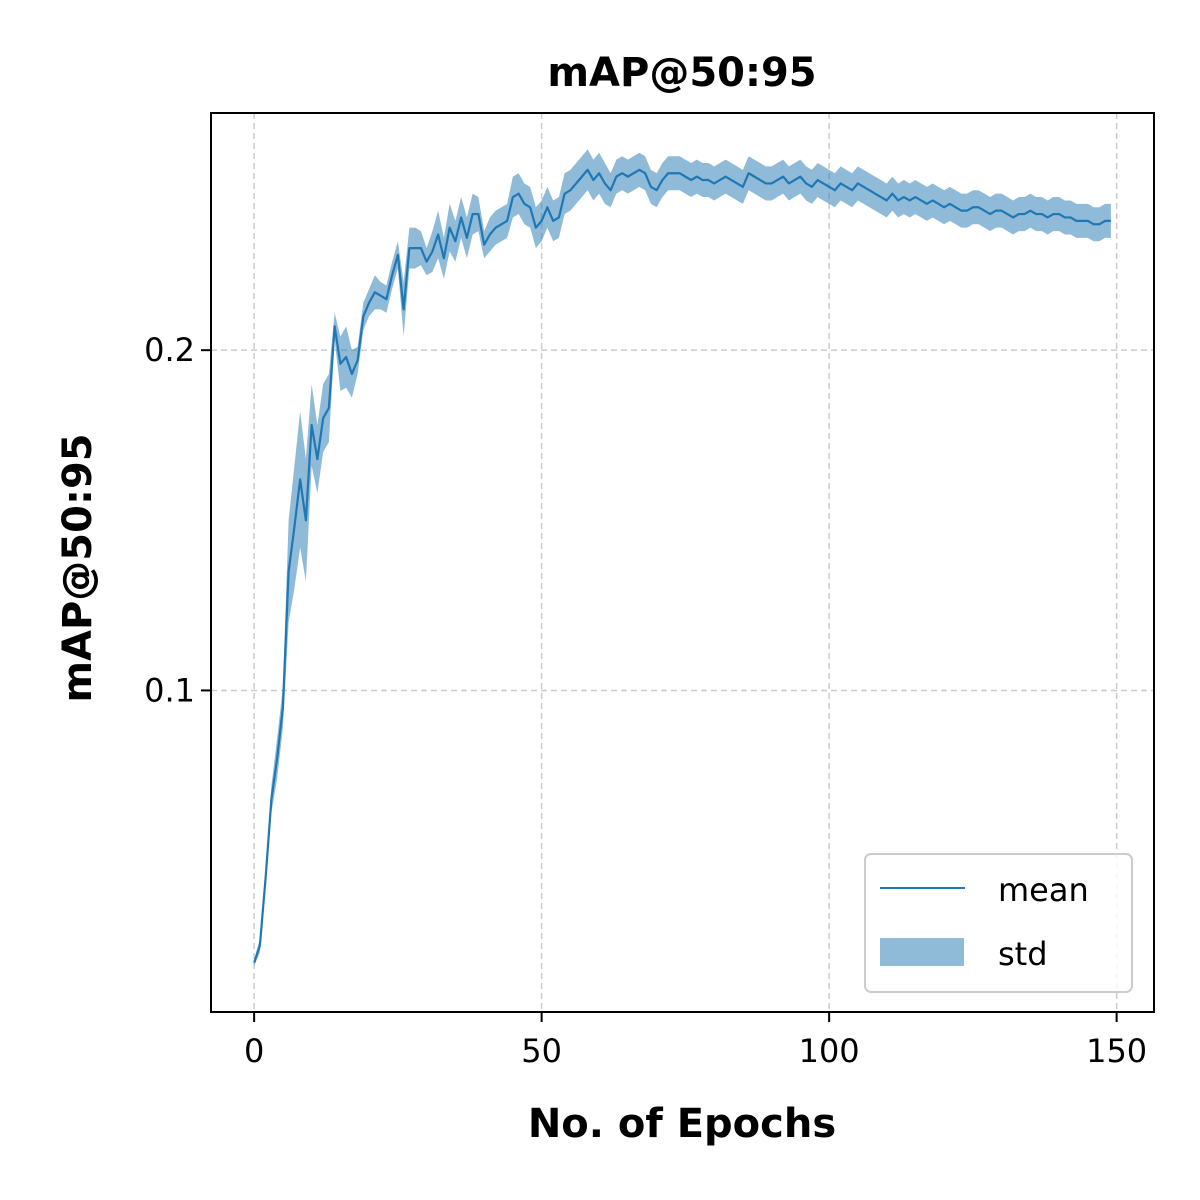 The width and height of the screenshot is (1200, 1200). I want to click on x-tick-label: 50, so click(541, 1051).